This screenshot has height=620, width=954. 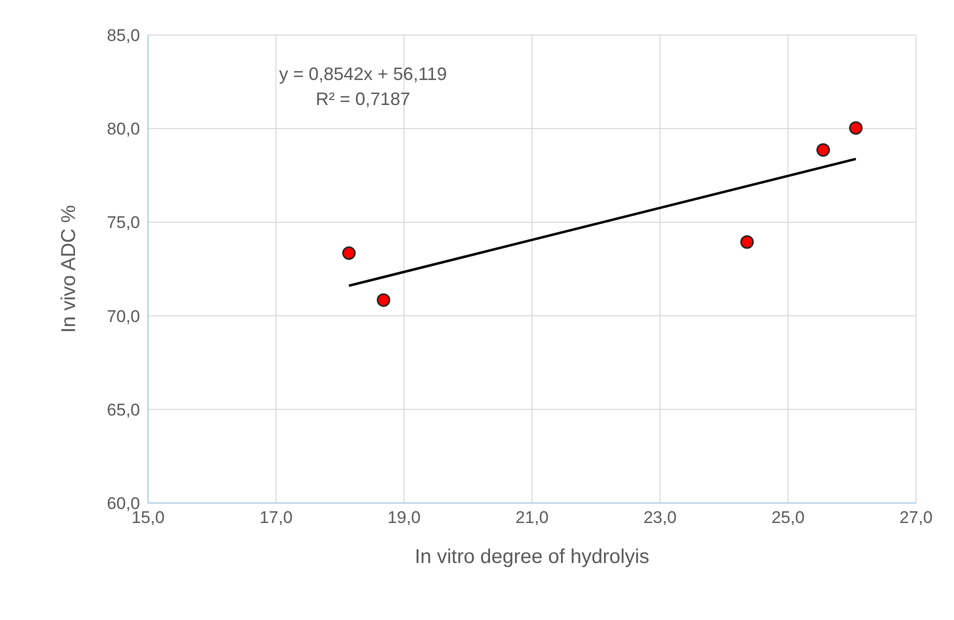 I want to click on y-tick-label: 65,0, so click(x=123, y=410).